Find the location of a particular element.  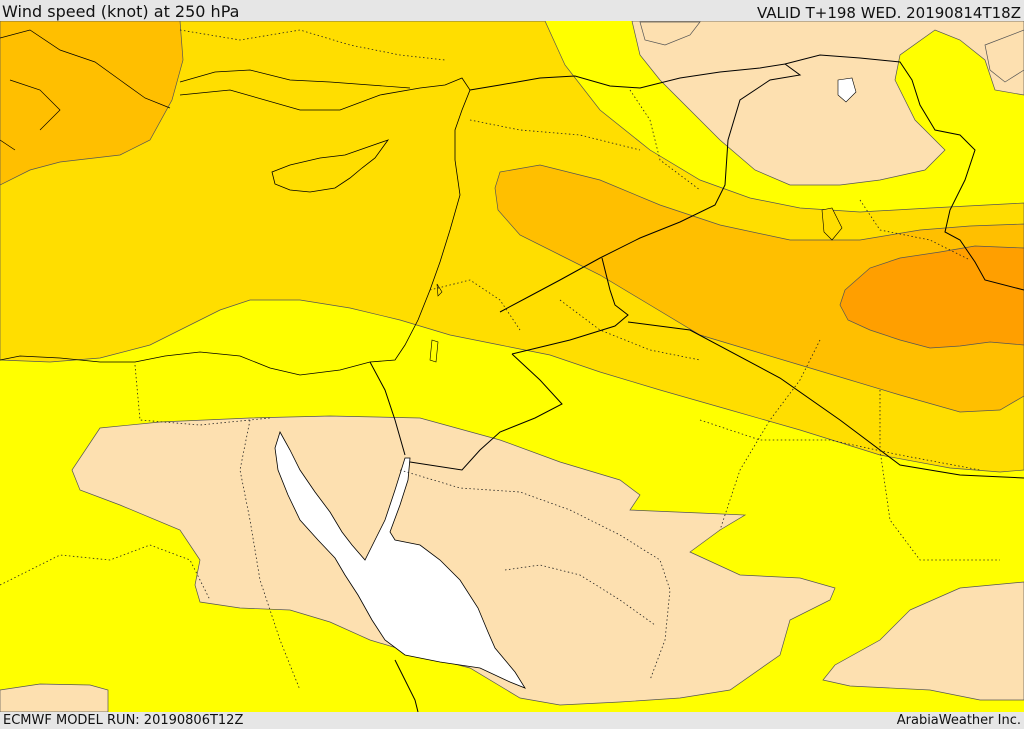

egypt-israel-border is located at coordinates (387, 408).